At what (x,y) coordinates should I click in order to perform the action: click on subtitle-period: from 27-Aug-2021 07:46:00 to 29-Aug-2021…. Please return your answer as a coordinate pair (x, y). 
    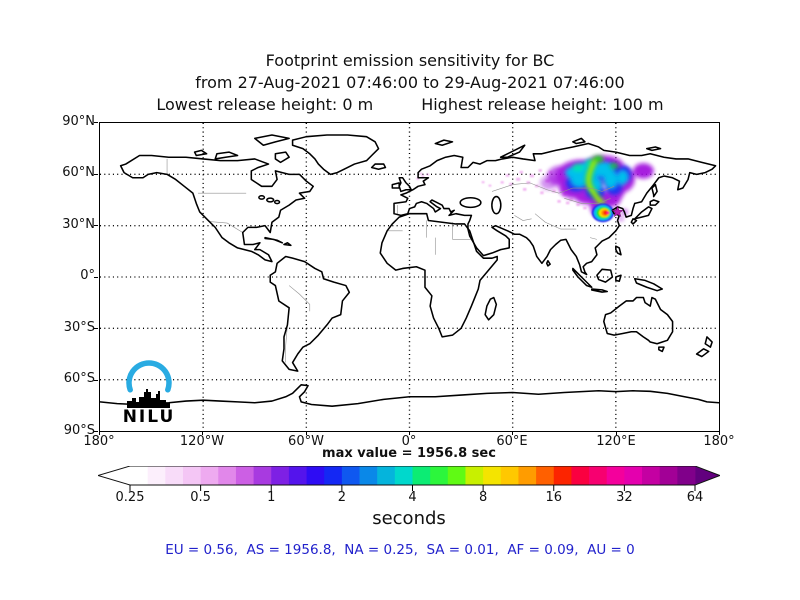
    Looking at the image, I should click on (410, 82).